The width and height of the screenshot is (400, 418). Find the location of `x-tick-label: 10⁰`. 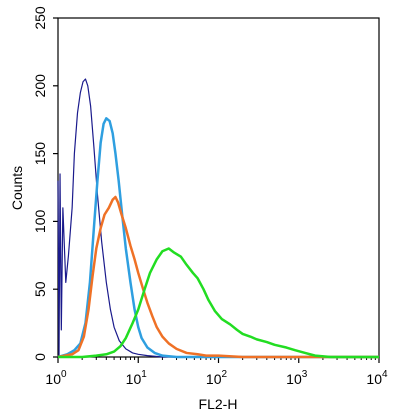

x-tick-label: 10⁰ is located at coordinates (56, 378).